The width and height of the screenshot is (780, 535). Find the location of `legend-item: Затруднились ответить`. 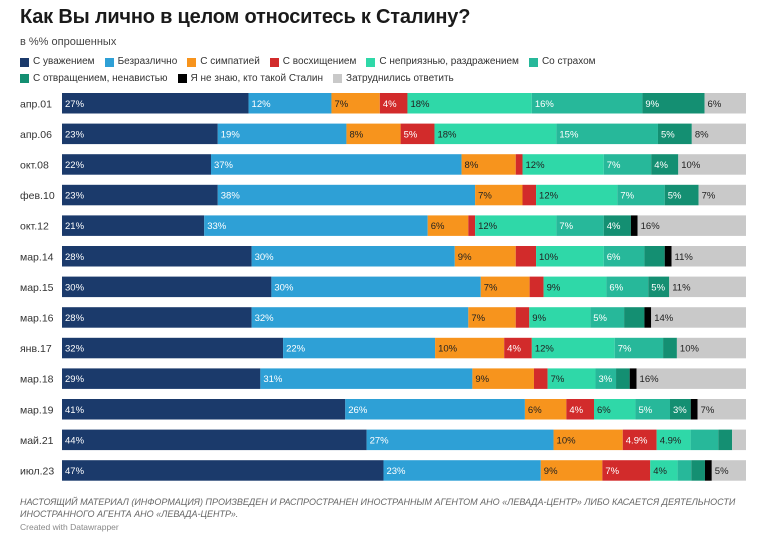

legend-item: Затруднились ответить is located at coordinates (393, 79).